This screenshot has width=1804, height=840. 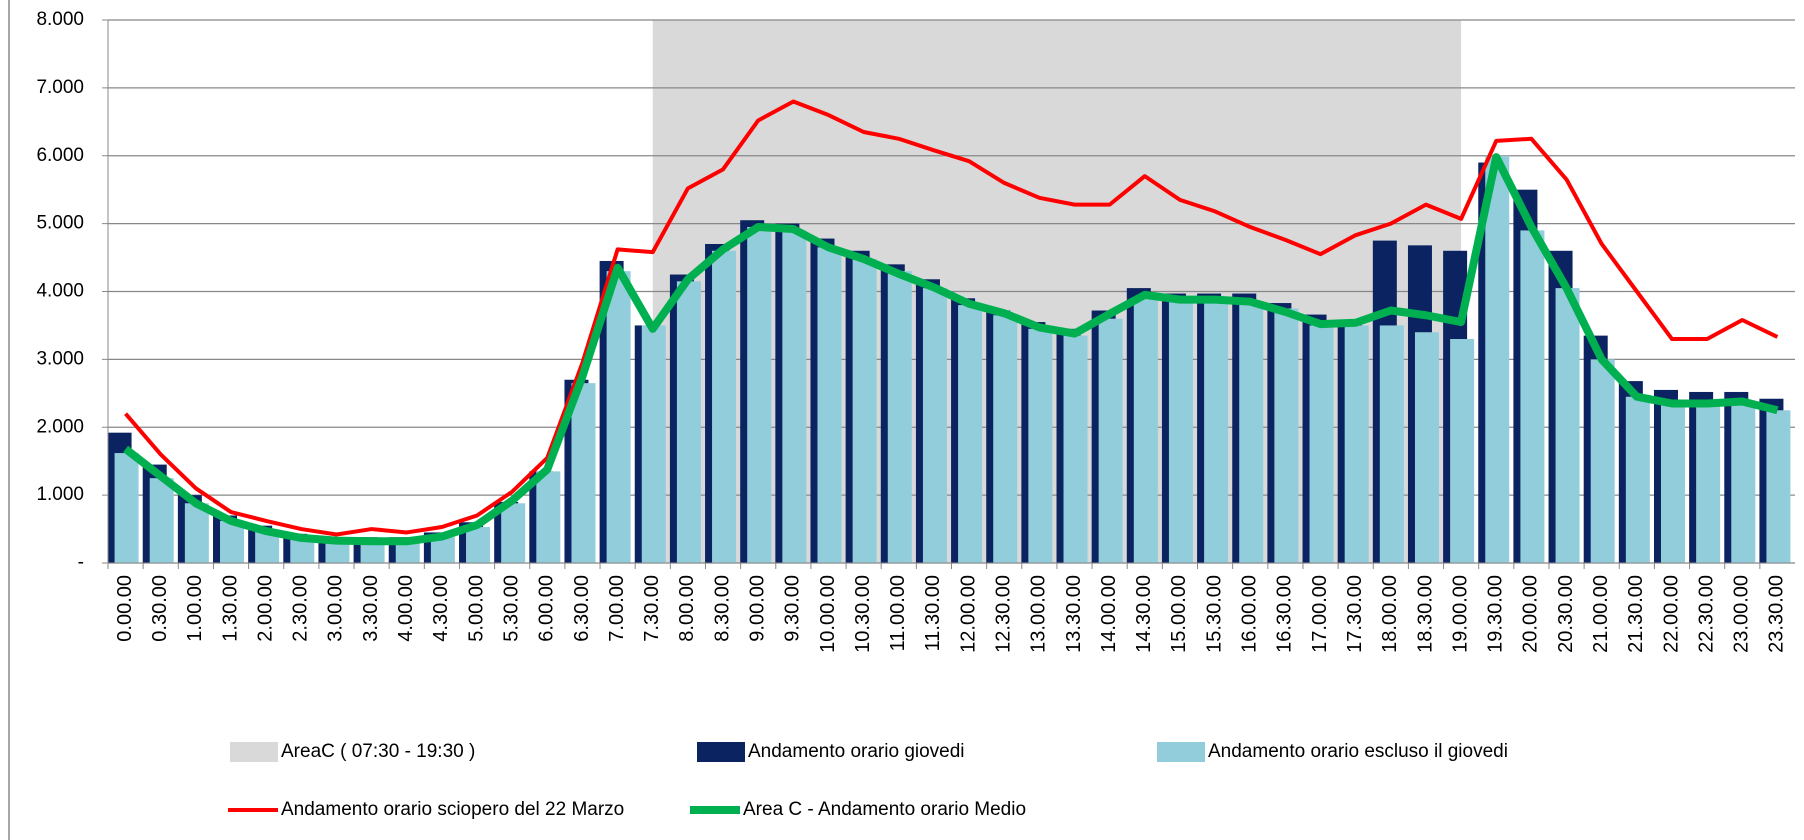 I want to click on legend-label: Andamento orario sciopero del 22 Marzo, so click(x=452, y=809).